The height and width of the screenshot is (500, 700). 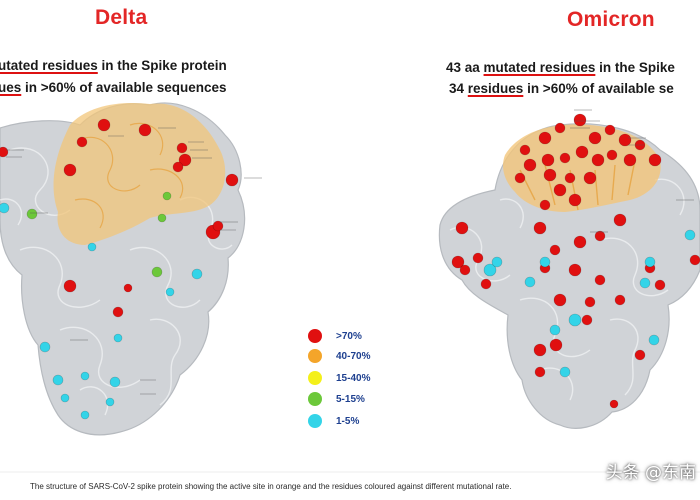 I want to click on legend-item-15-40: 15-40%, so click(x=339, y=378).